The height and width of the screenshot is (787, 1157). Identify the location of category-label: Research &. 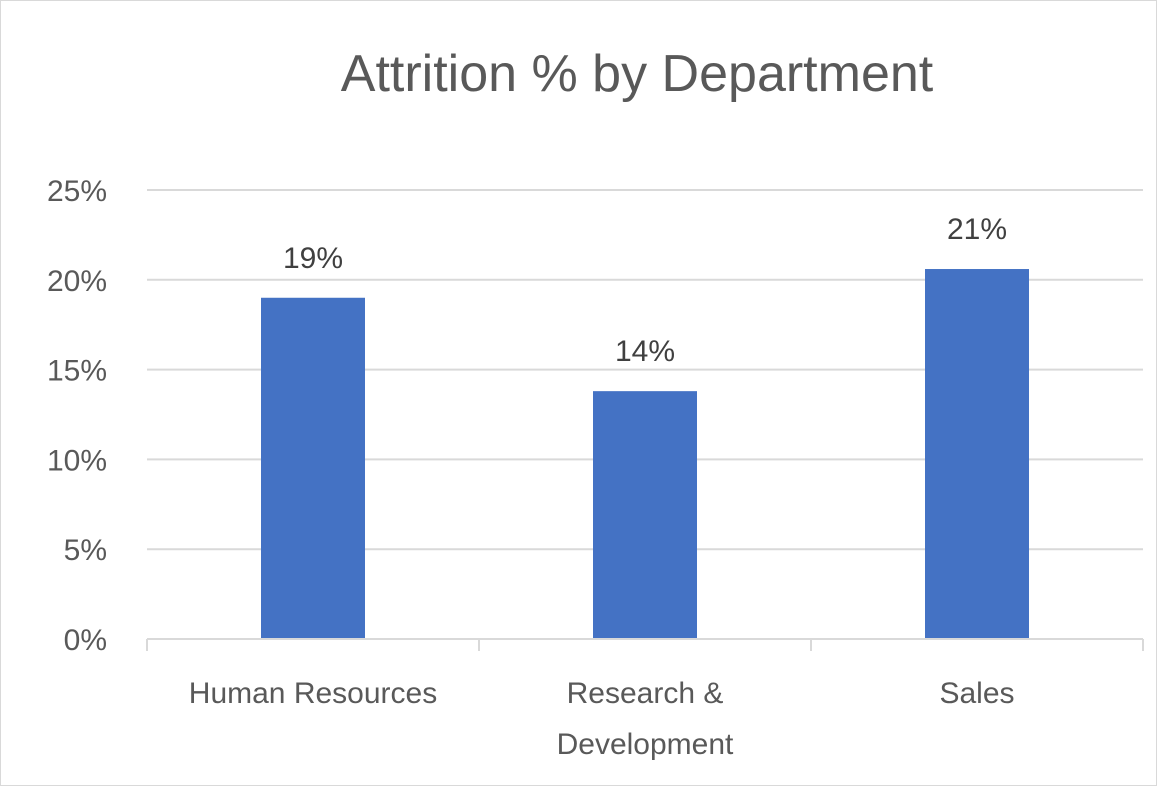
(645, 693).